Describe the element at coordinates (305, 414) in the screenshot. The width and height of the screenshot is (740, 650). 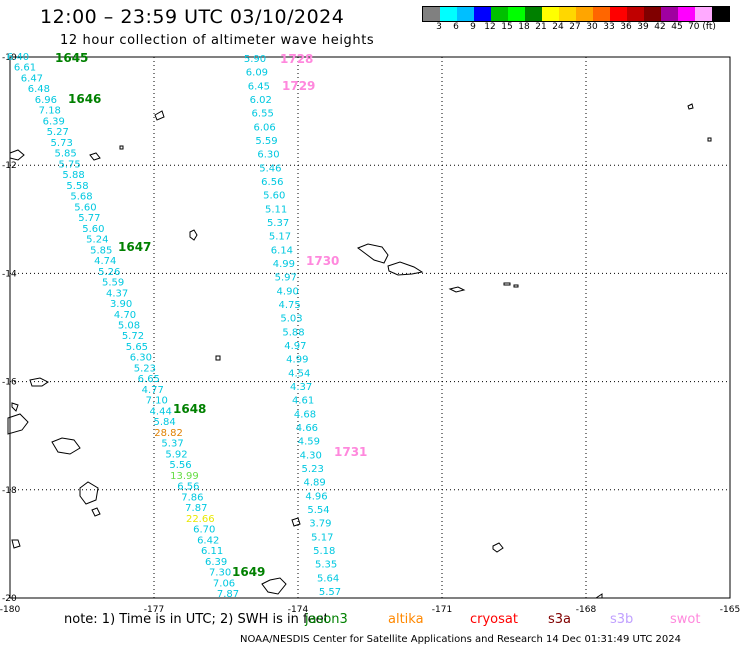
I see `wave-height-label: 4.68` at that location.